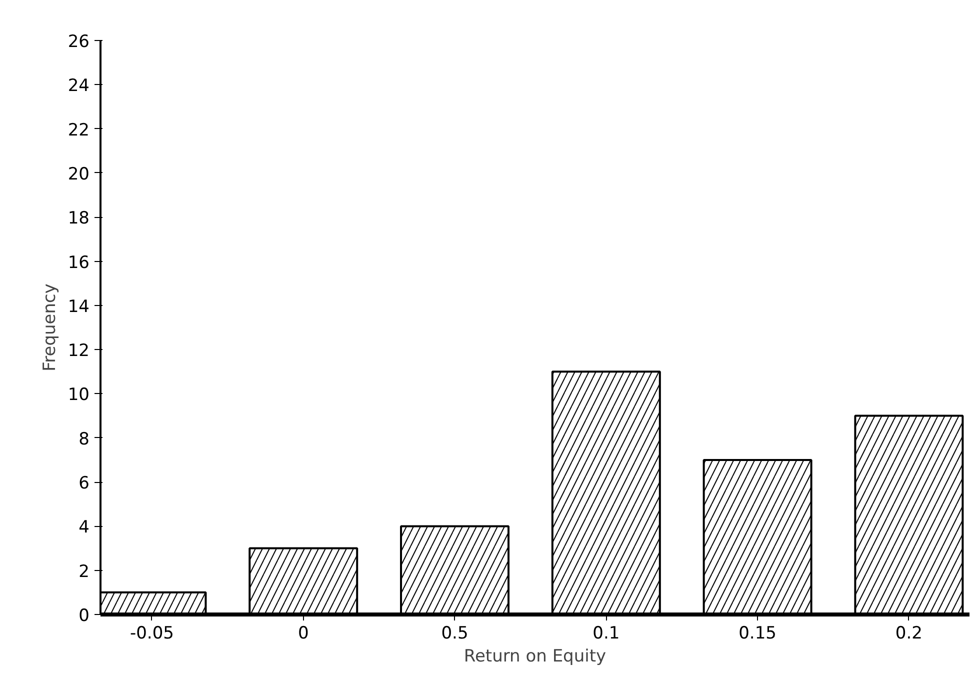 The height and width of the screenshot is (689, 979). What do you see at coordinates (79, 395) in the screenshot?
I see `y-tick-label: 10` at bounding box center [79, 395].